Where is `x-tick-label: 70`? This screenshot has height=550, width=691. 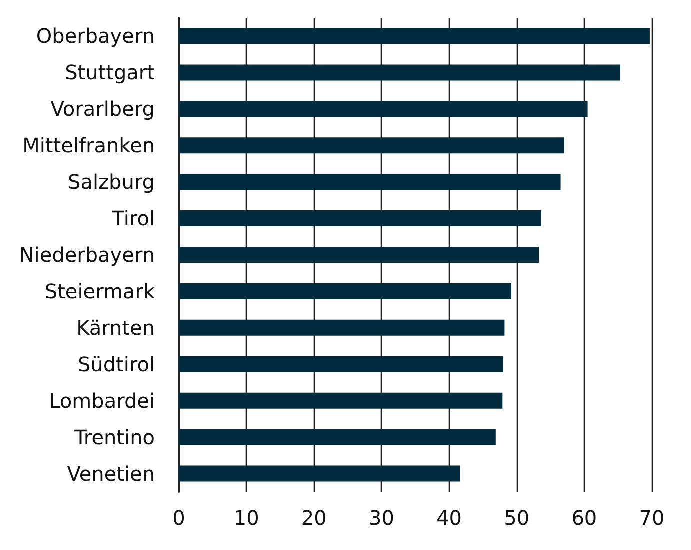
x-tick-label: 70 is located at coordinates (652, 518).